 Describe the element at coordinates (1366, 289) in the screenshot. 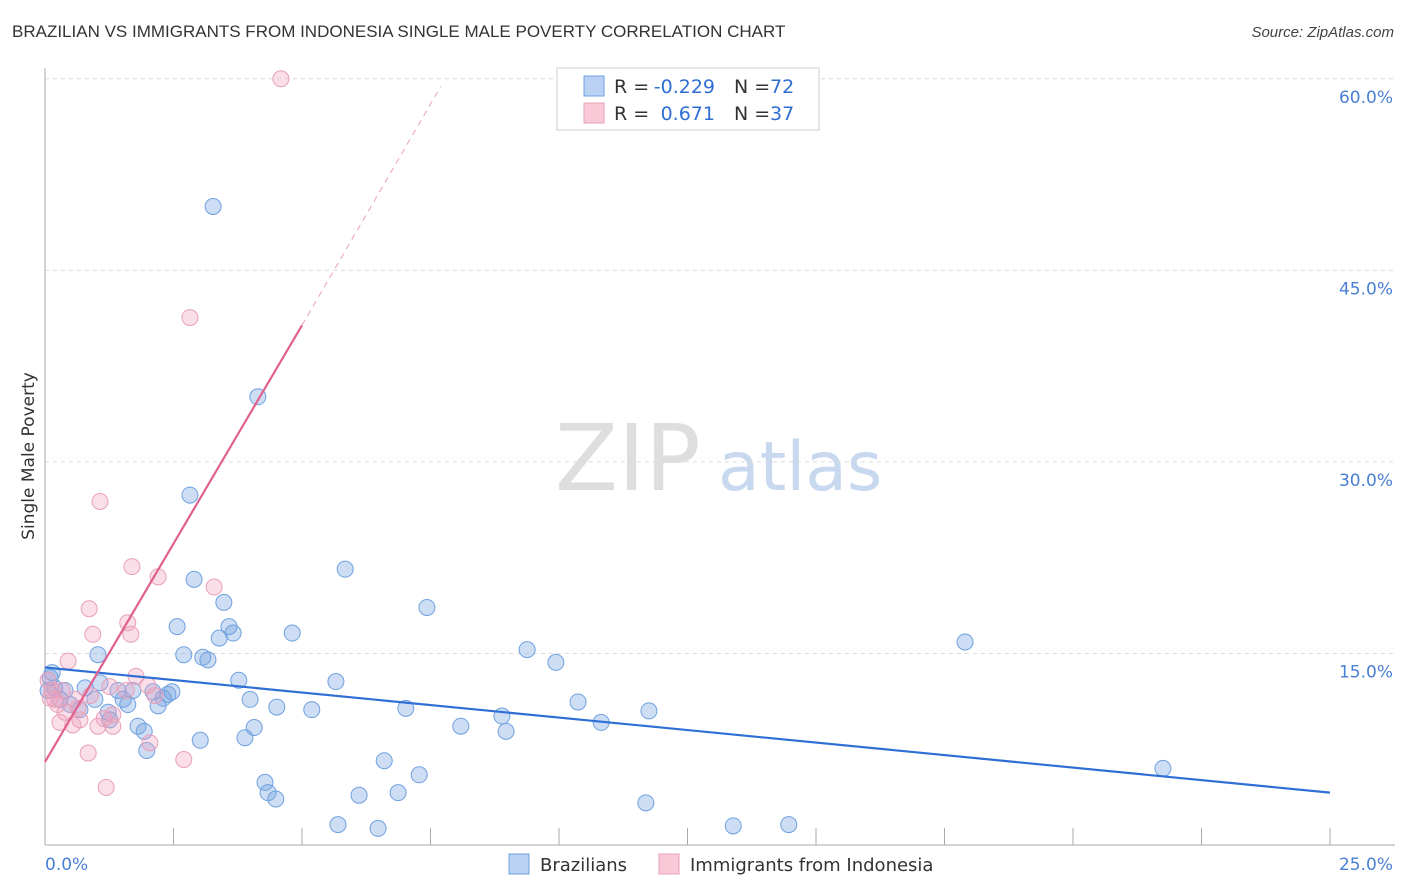

I see `y-tick-label: 45.0%` at that location.